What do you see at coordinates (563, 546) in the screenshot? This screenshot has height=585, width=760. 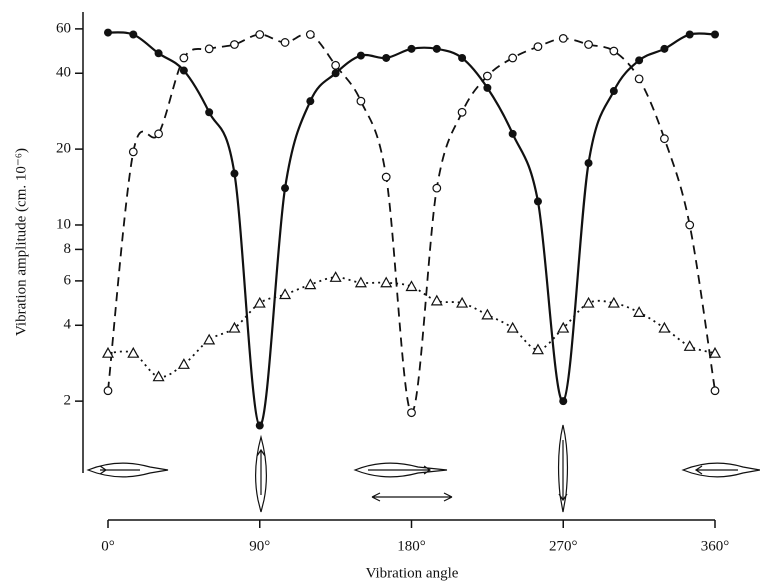 I see `x-tick-label: 270°` at bounding box center [563, 546].